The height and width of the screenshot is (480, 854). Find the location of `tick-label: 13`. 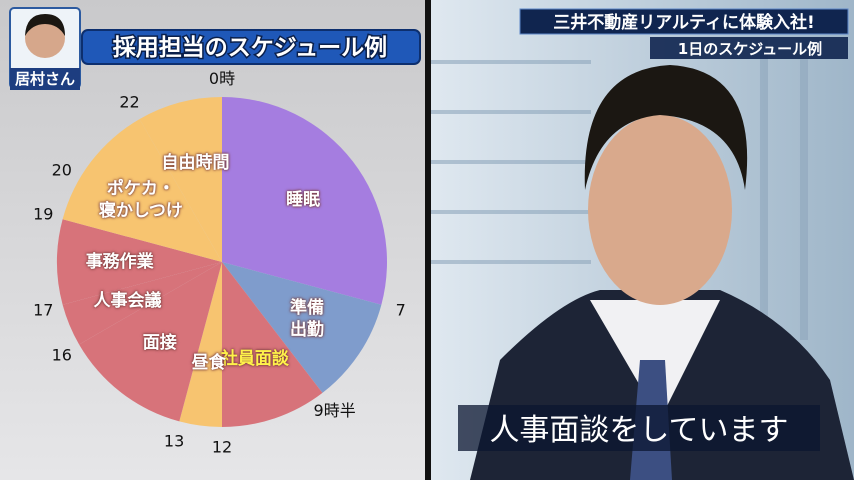

tick-label: 13 is located at coordinates (174, 441).